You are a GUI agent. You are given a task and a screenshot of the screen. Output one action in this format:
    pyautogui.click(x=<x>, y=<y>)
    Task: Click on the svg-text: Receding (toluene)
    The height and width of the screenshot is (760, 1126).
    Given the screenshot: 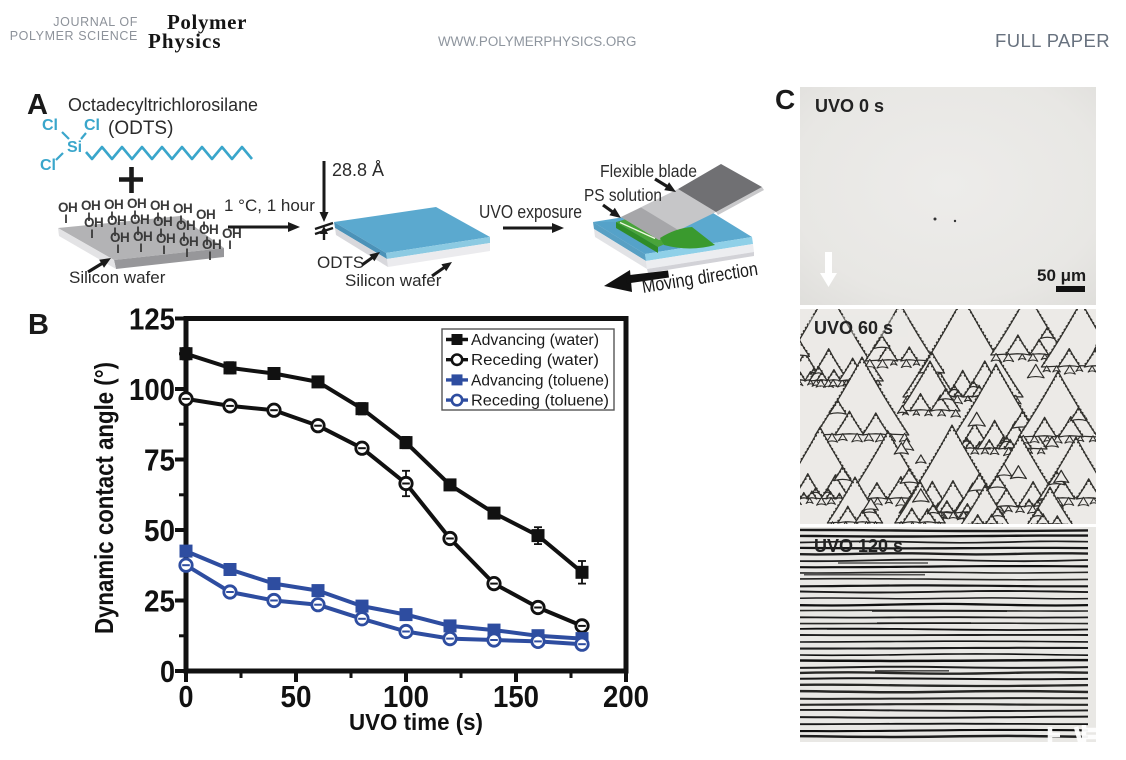 What is the action you would take?
    pyautogui.click(x=540, y=401)
    